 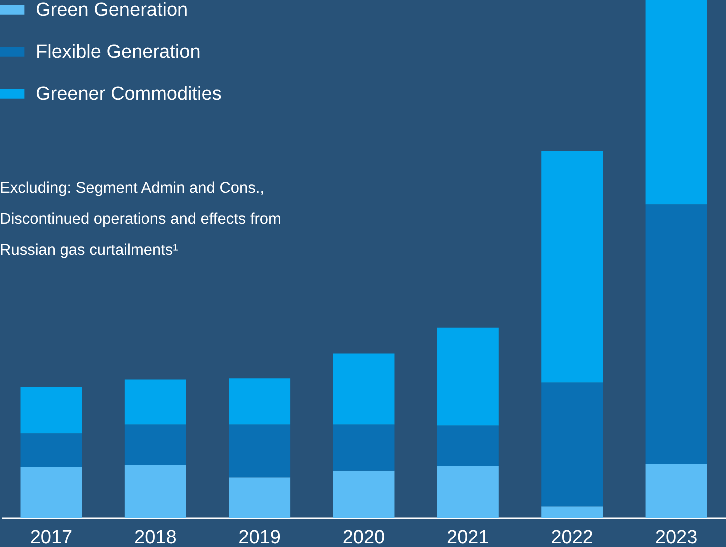 What do you see at coordinates (118, 52) in the screenshot?
I see `legend-label: Flexible Generation` at bounding box center [118, 52].